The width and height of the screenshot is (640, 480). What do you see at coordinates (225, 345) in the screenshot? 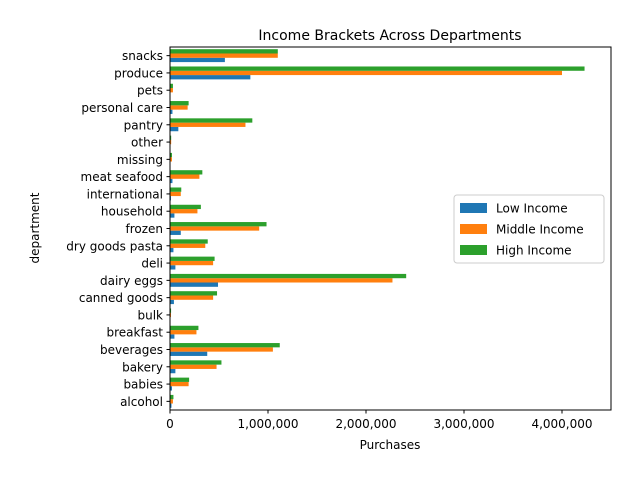
I see `bar-high-income-beverages` at bounding box center [225, 345].